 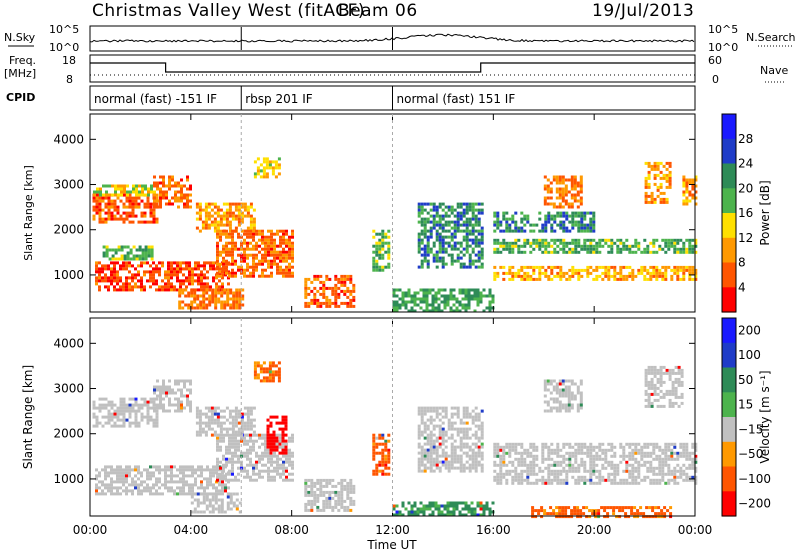 I want to click on freq-panel, so click(x=392, y=68).